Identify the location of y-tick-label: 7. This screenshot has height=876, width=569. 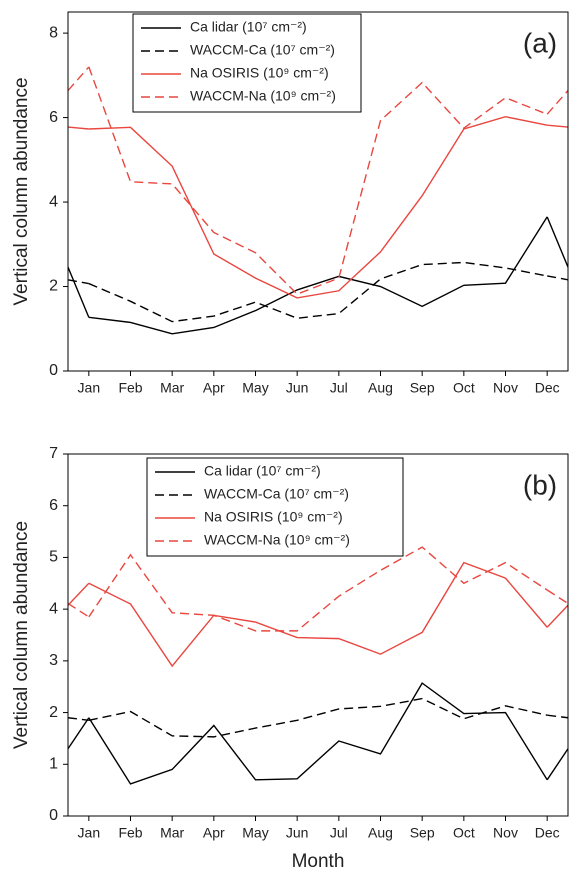
(53, 453).